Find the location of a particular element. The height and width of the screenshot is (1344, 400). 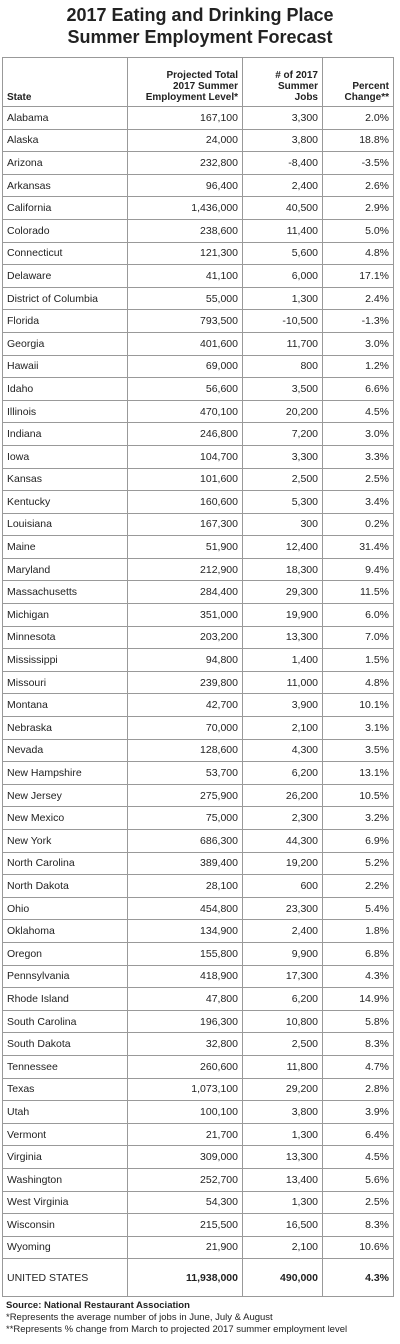

value-cell: 1,300 is located at coordinates (282, 298).